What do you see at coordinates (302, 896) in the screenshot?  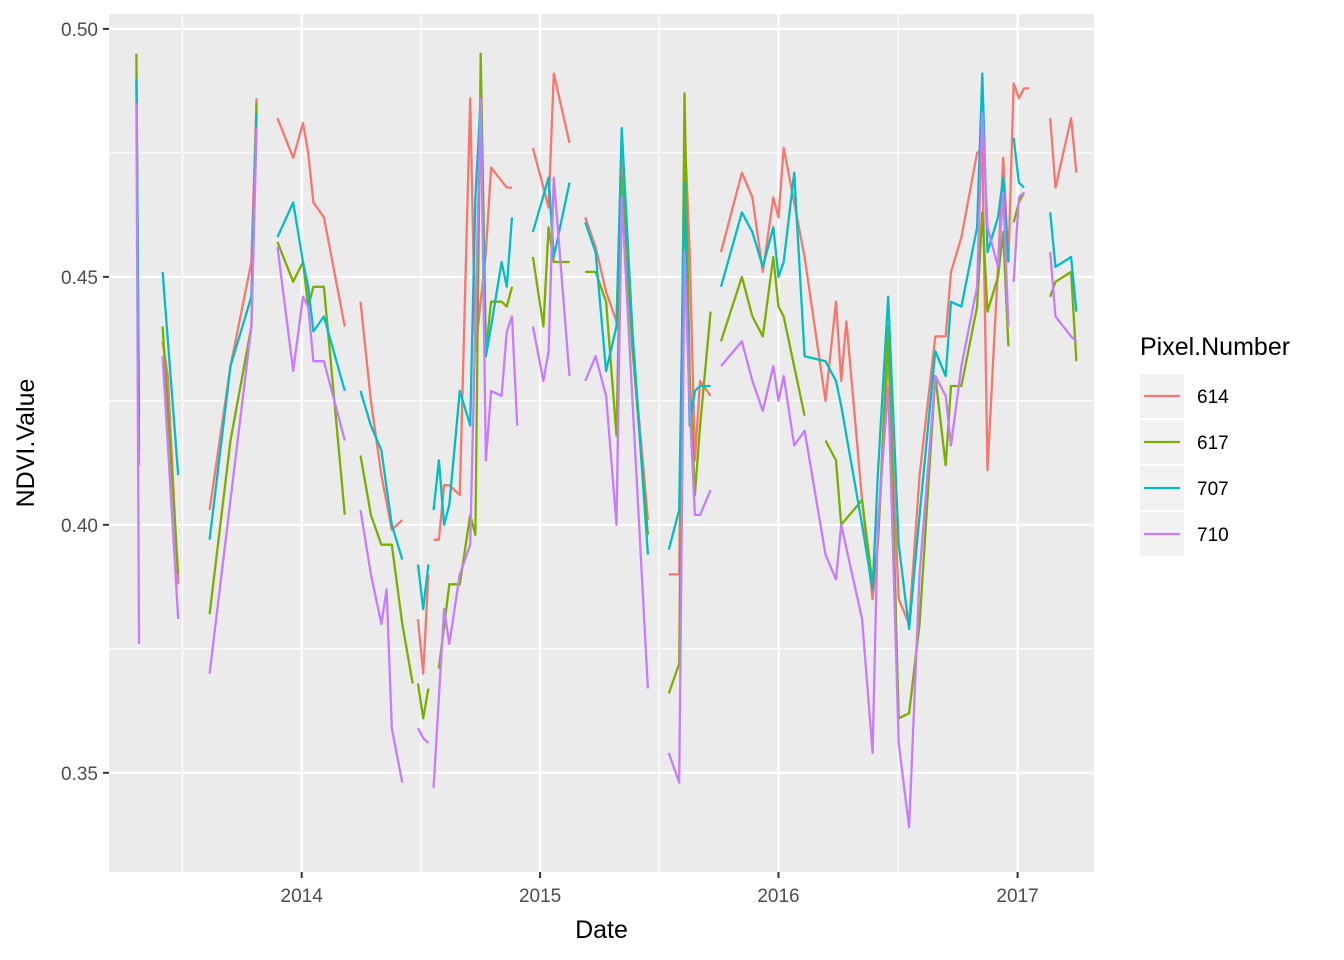 I see `x-tick-label: 2014` at bounding box center [302, 896].